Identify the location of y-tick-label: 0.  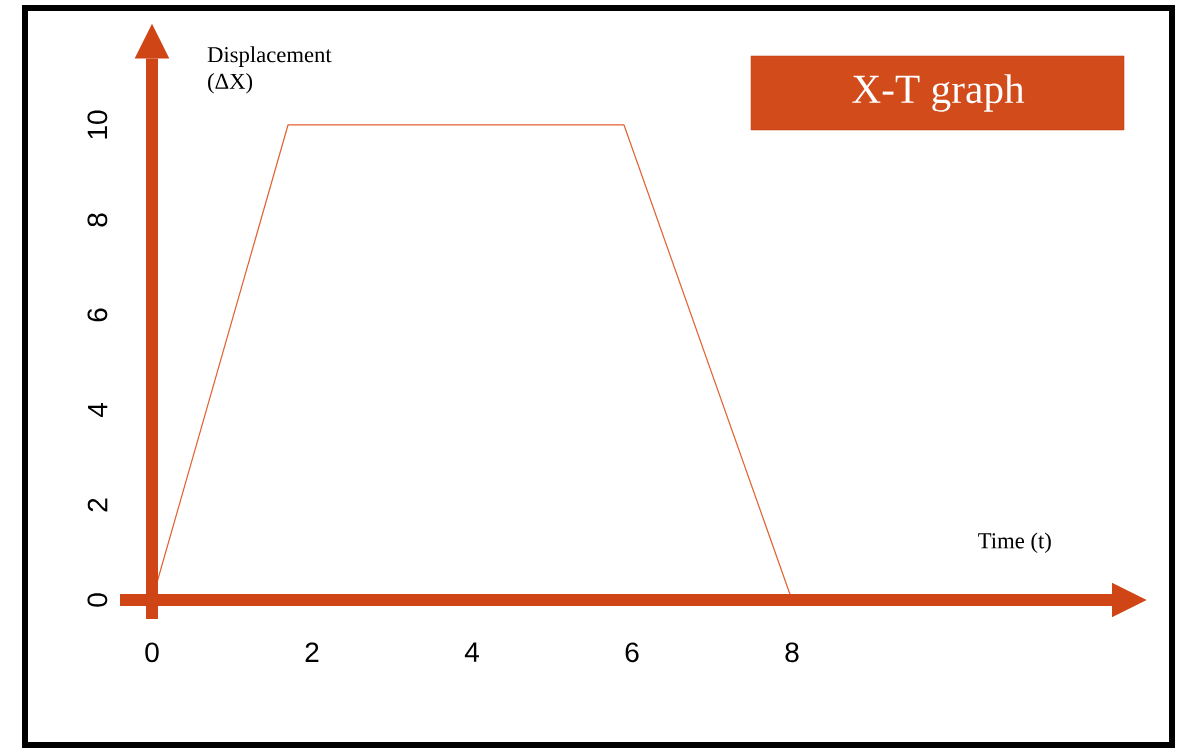
(97, 600).